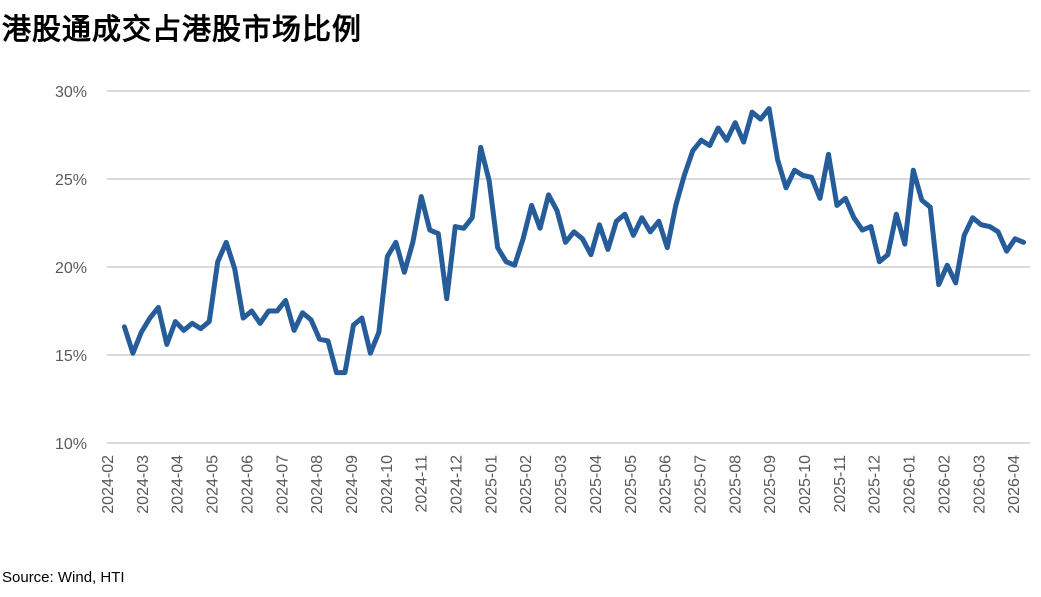 This screenshot has height=597, width=1041. What do you see at coordinates (422, 484) in the screenshot?
I see `x-tick-label: 2024-11` at bounding box center [422, 484].